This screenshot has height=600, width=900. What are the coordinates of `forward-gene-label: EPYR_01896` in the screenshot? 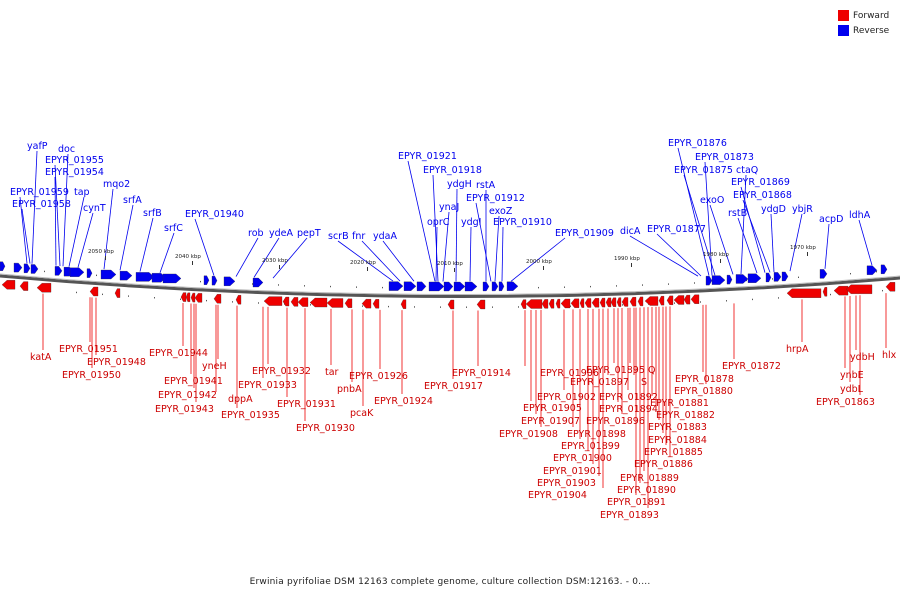 It's located at (615, 421).